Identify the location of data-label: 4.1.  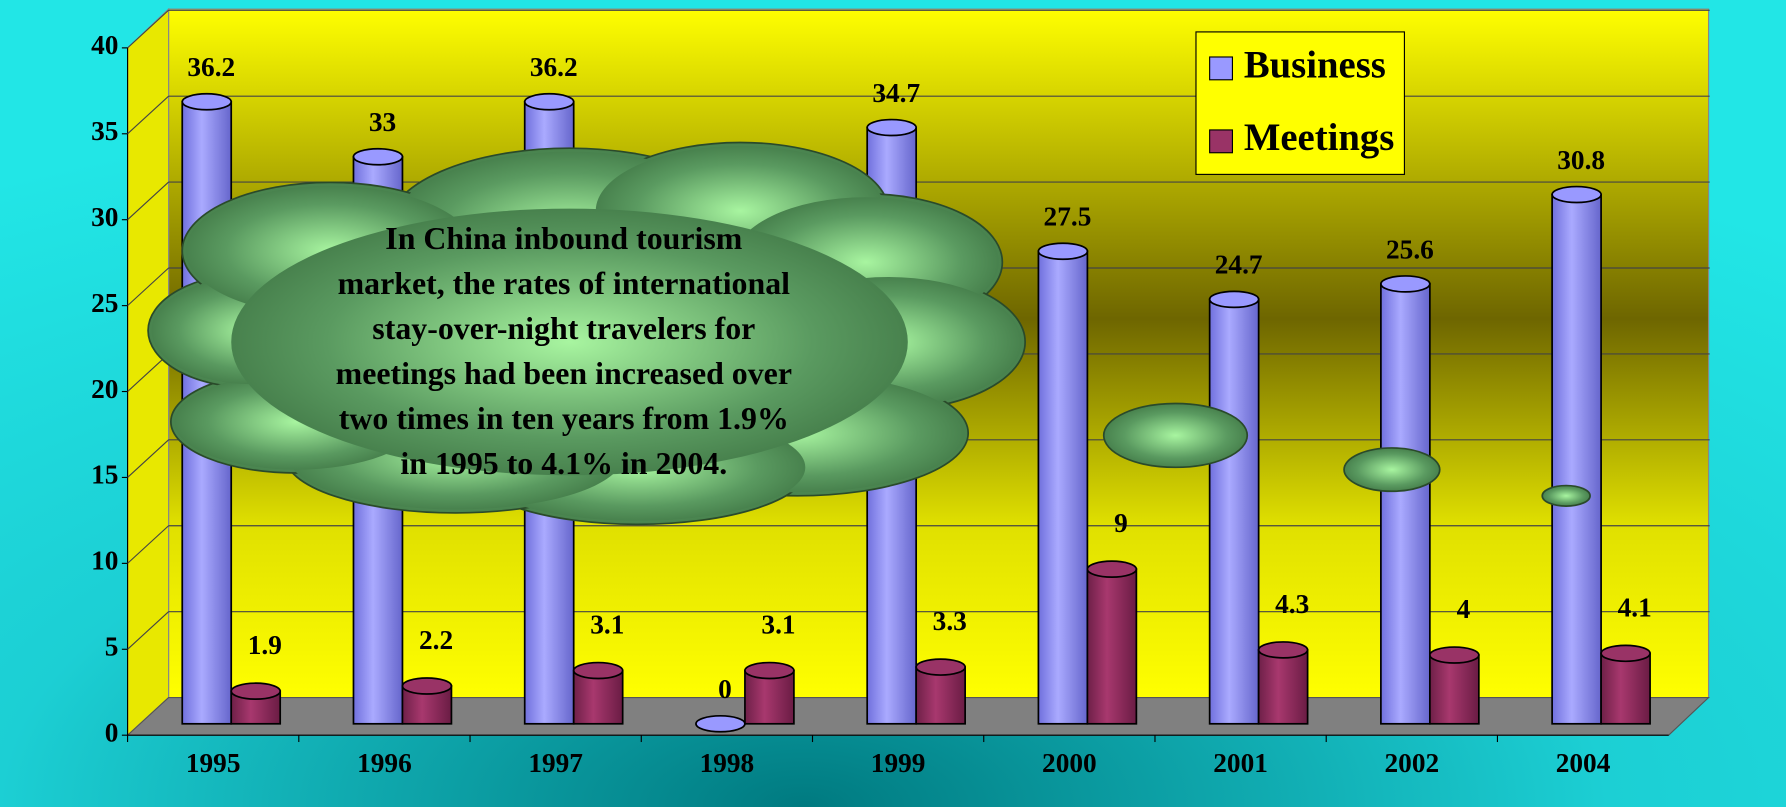
(1635, 607).